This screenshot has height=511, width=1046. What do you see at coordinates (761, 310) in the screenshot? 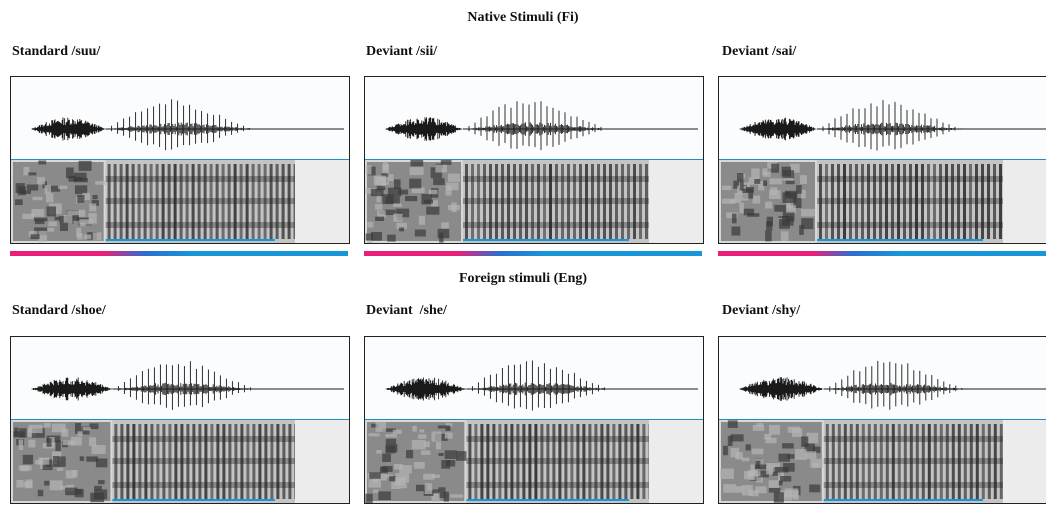
I see `panel-label-shy: Deviant /shy/` at bounding box center [761, 310].